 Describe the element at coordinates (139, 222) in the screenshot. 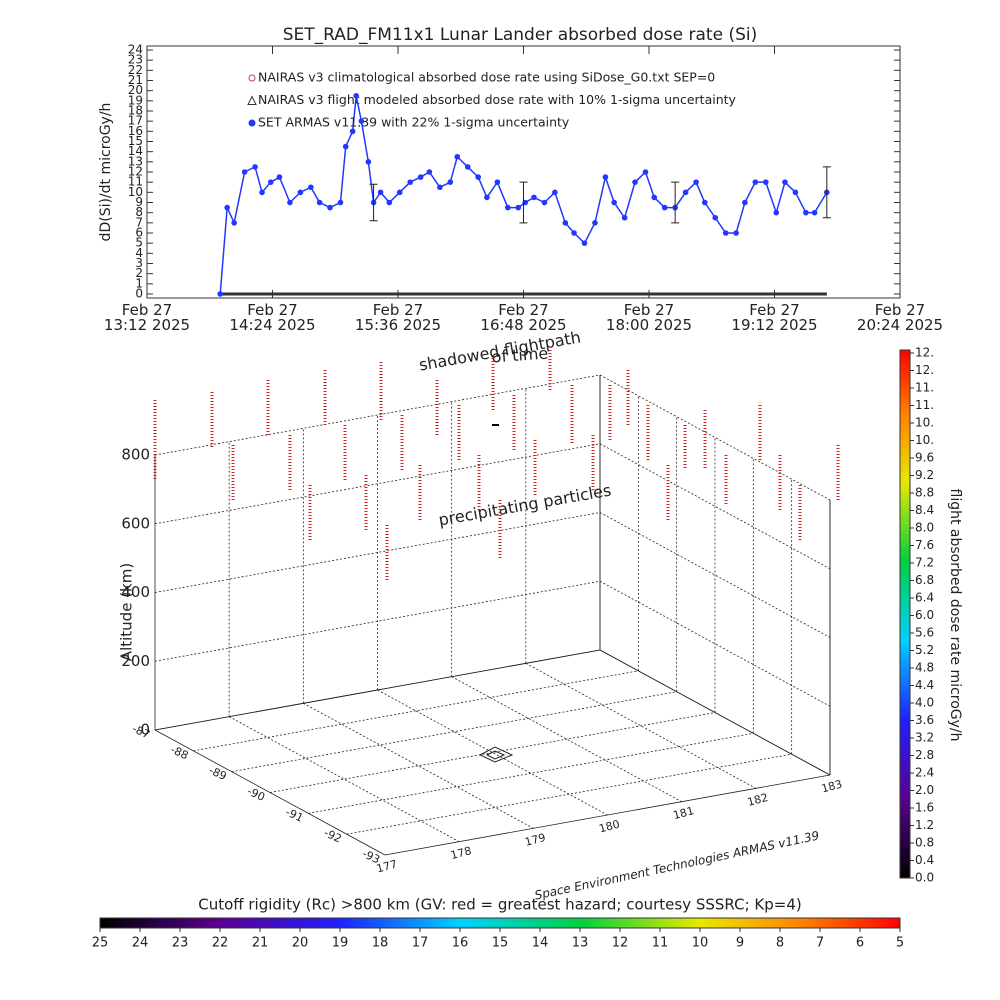

I see `y-tick-label: 7` at that location.